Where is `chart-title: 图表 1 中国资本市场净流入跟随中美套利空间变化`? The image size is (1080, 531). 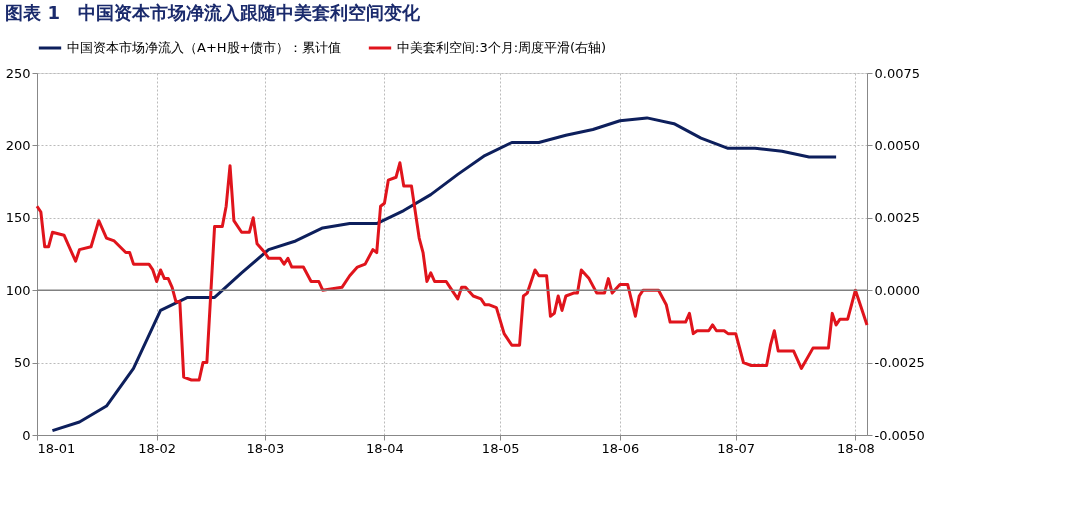
chart-title: 图表 1 中国资本市场净流入跟随中美套利空间变化 is located at coordinates (213, 12).